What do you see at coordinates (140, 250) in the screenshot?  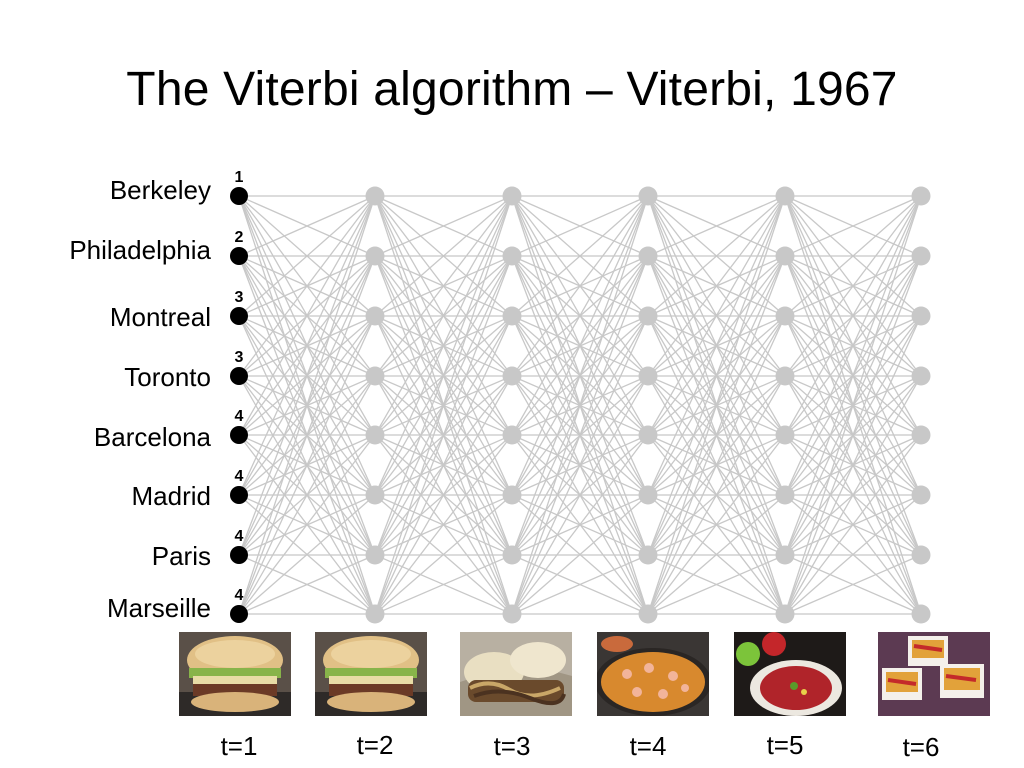 I see `state-label-philadelphia: Philadelphia` at bounding box center [140, 250].